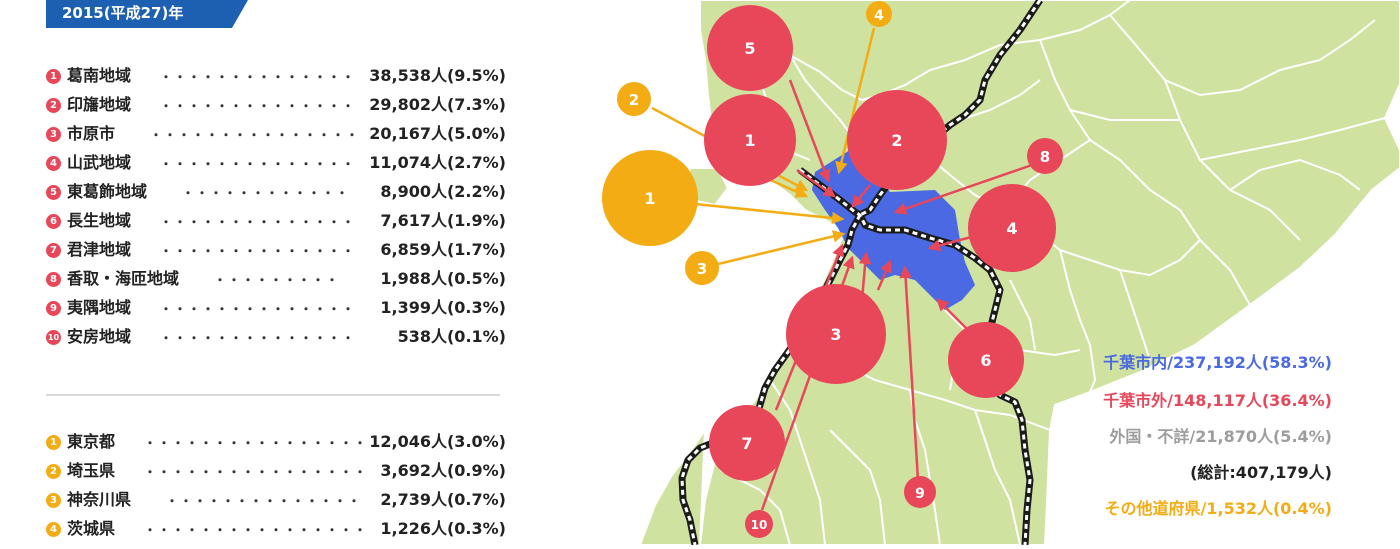 This screenshot has height=549, width=1400. I want to click on circle-label-kimitsu: 7, so click(746, 443).